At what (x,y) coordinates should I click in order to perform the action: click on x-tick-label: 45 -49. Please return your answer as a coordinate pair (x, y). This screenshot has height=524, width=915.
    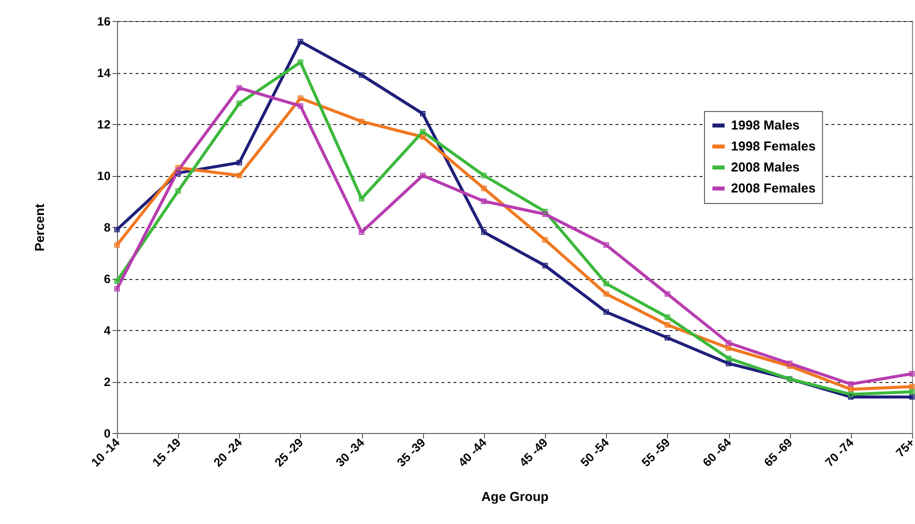
    Looking at the image, I should click on (533, 452).